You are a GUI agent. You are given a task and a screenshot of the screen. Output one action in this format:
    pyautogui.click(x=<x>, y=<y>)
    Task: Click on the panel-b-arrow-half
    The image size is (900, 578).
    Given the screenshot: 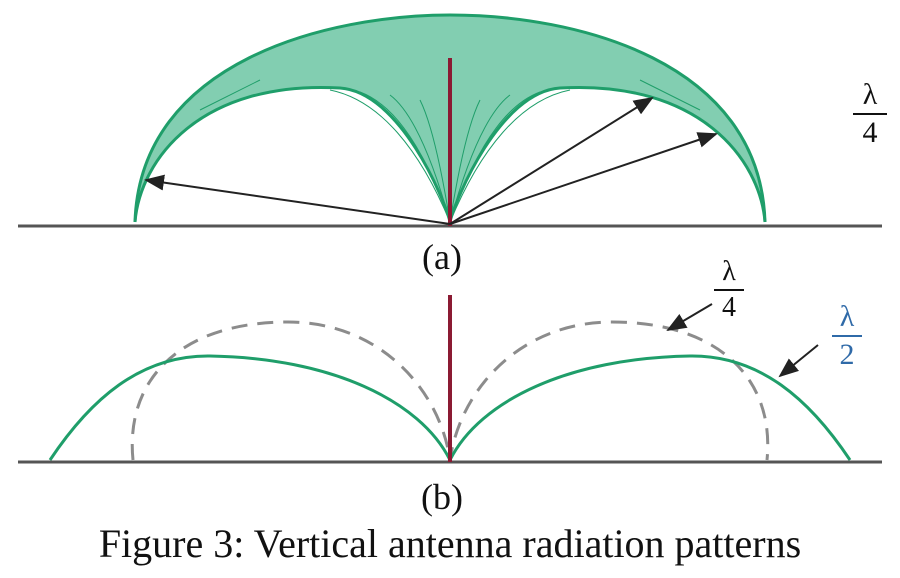 What is the action you would take?
    pyautogui.click(x=798, y=361)
    